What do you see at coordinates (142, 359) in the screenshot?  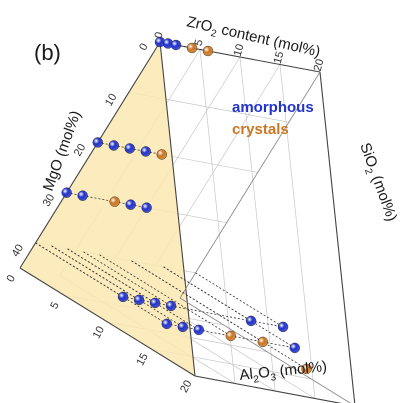 I see `al2o3-tick-label: 15` at bounding box center [142, 359].